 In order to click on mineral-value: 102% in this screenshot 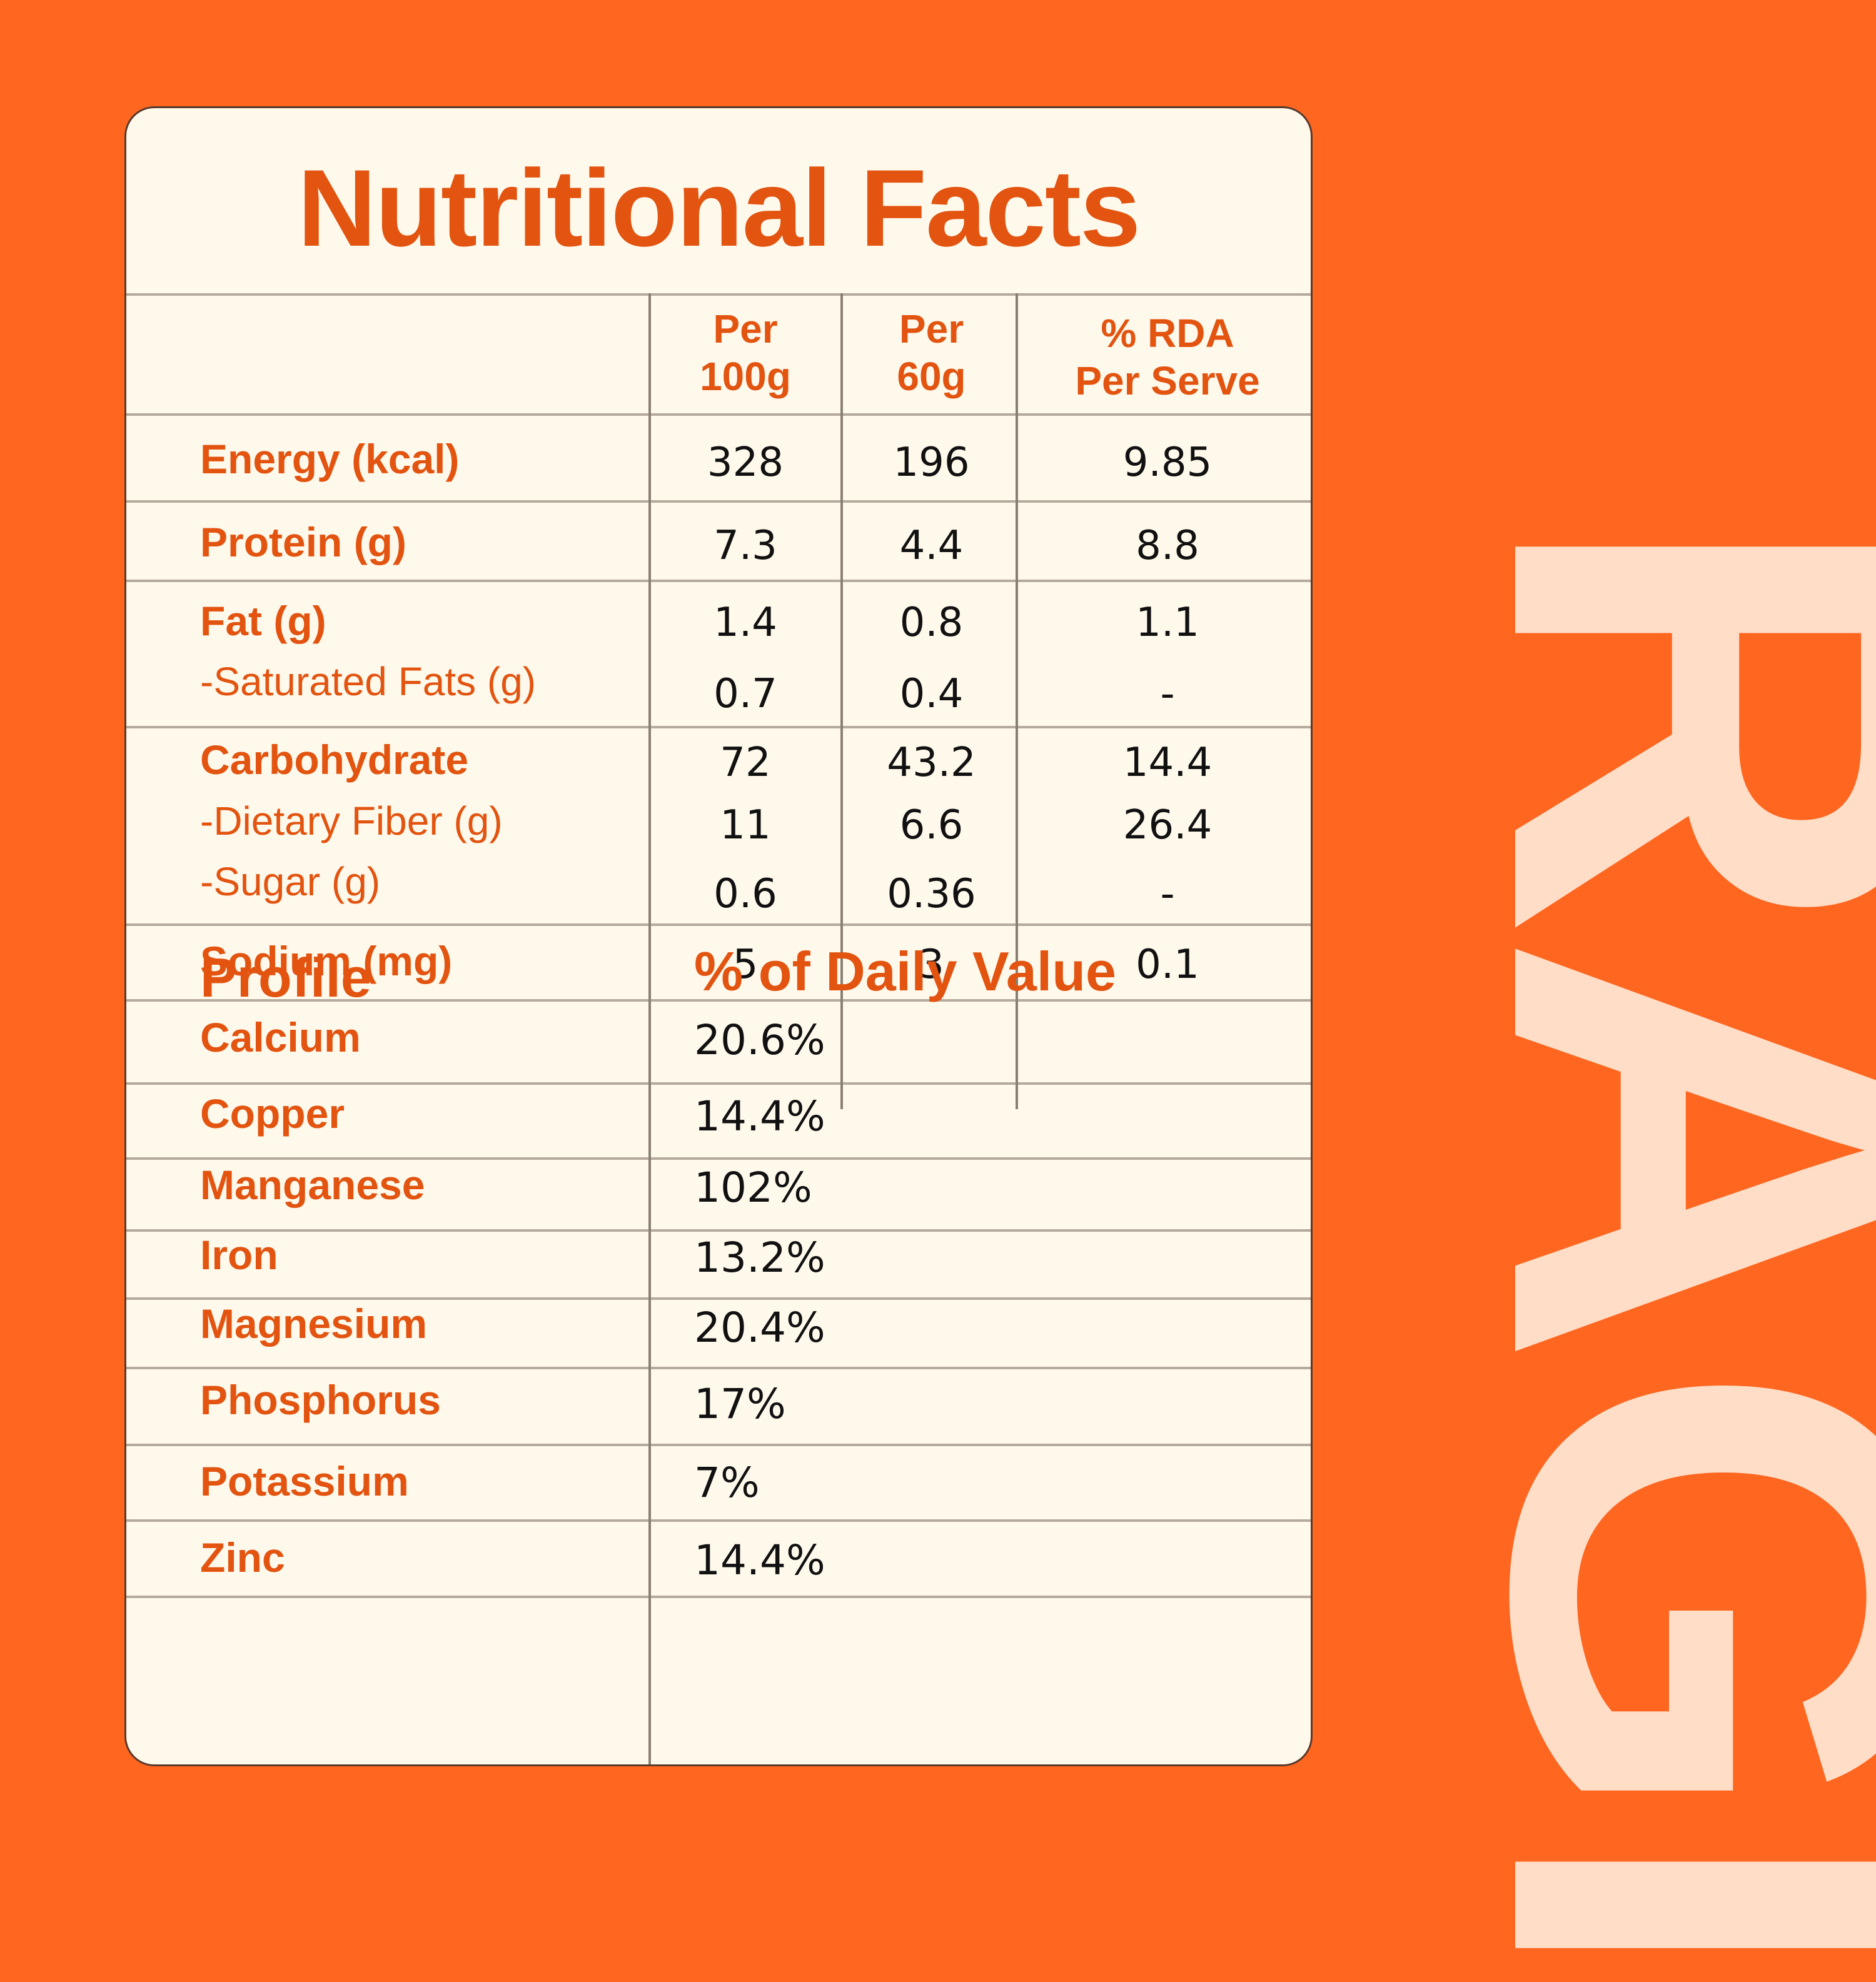, I will do `click(753, 1188)`.